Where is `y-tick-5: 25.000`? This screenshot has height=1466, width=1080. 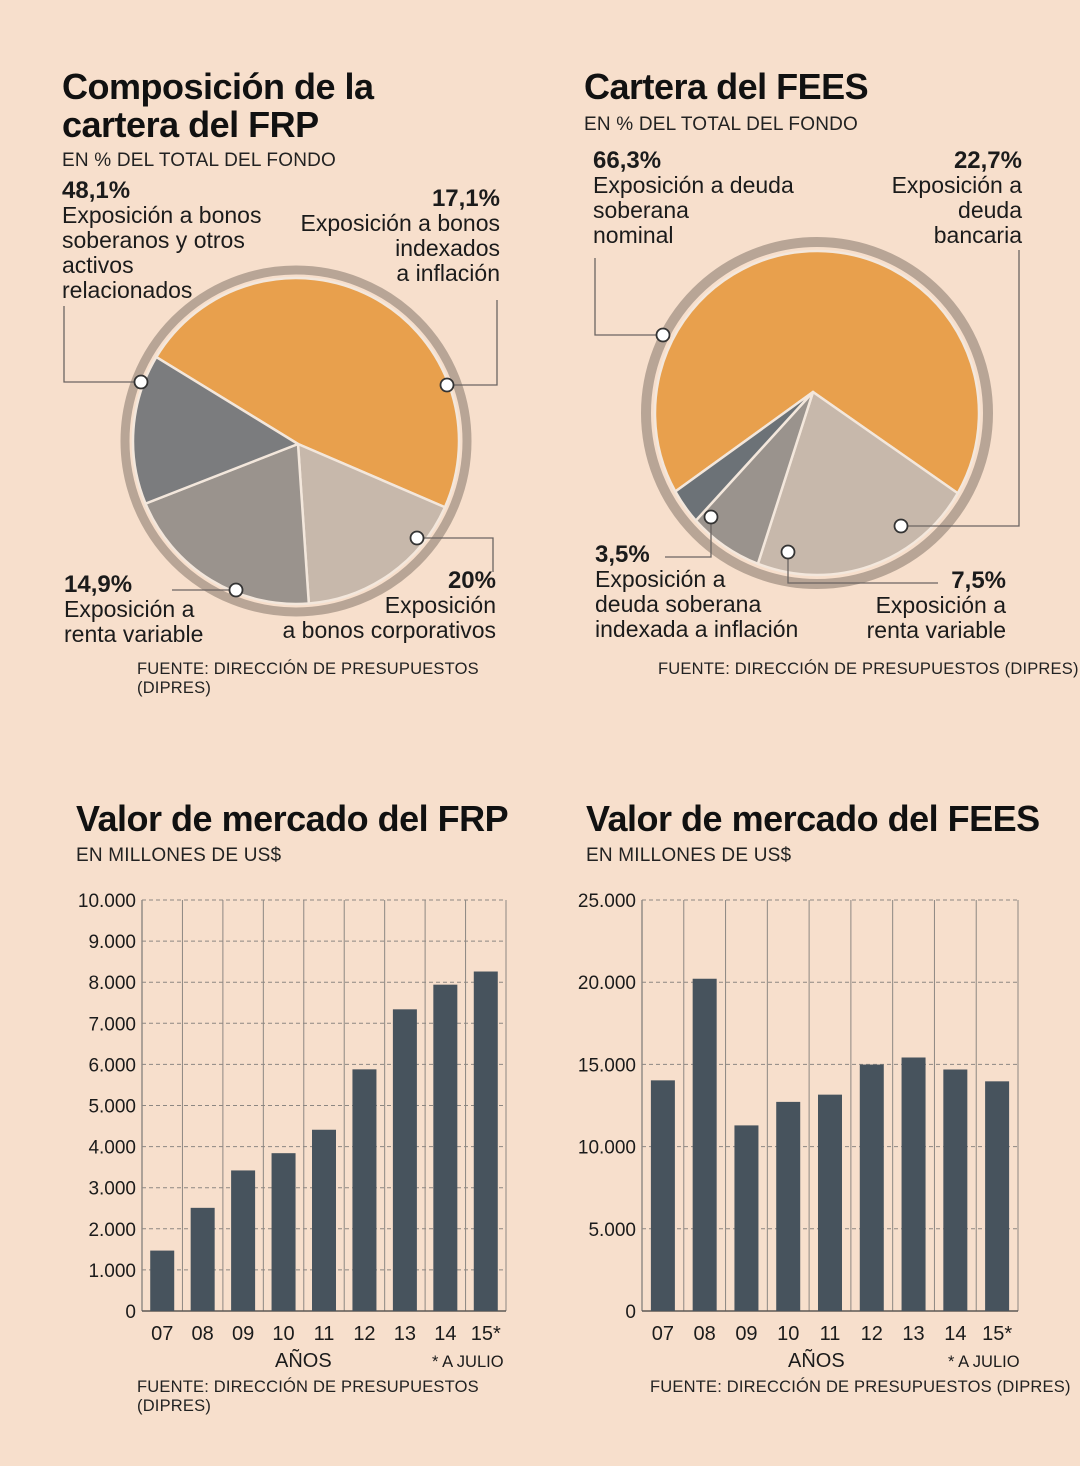
y-tick-5: 25.000 is located at coordinates (607, 901).